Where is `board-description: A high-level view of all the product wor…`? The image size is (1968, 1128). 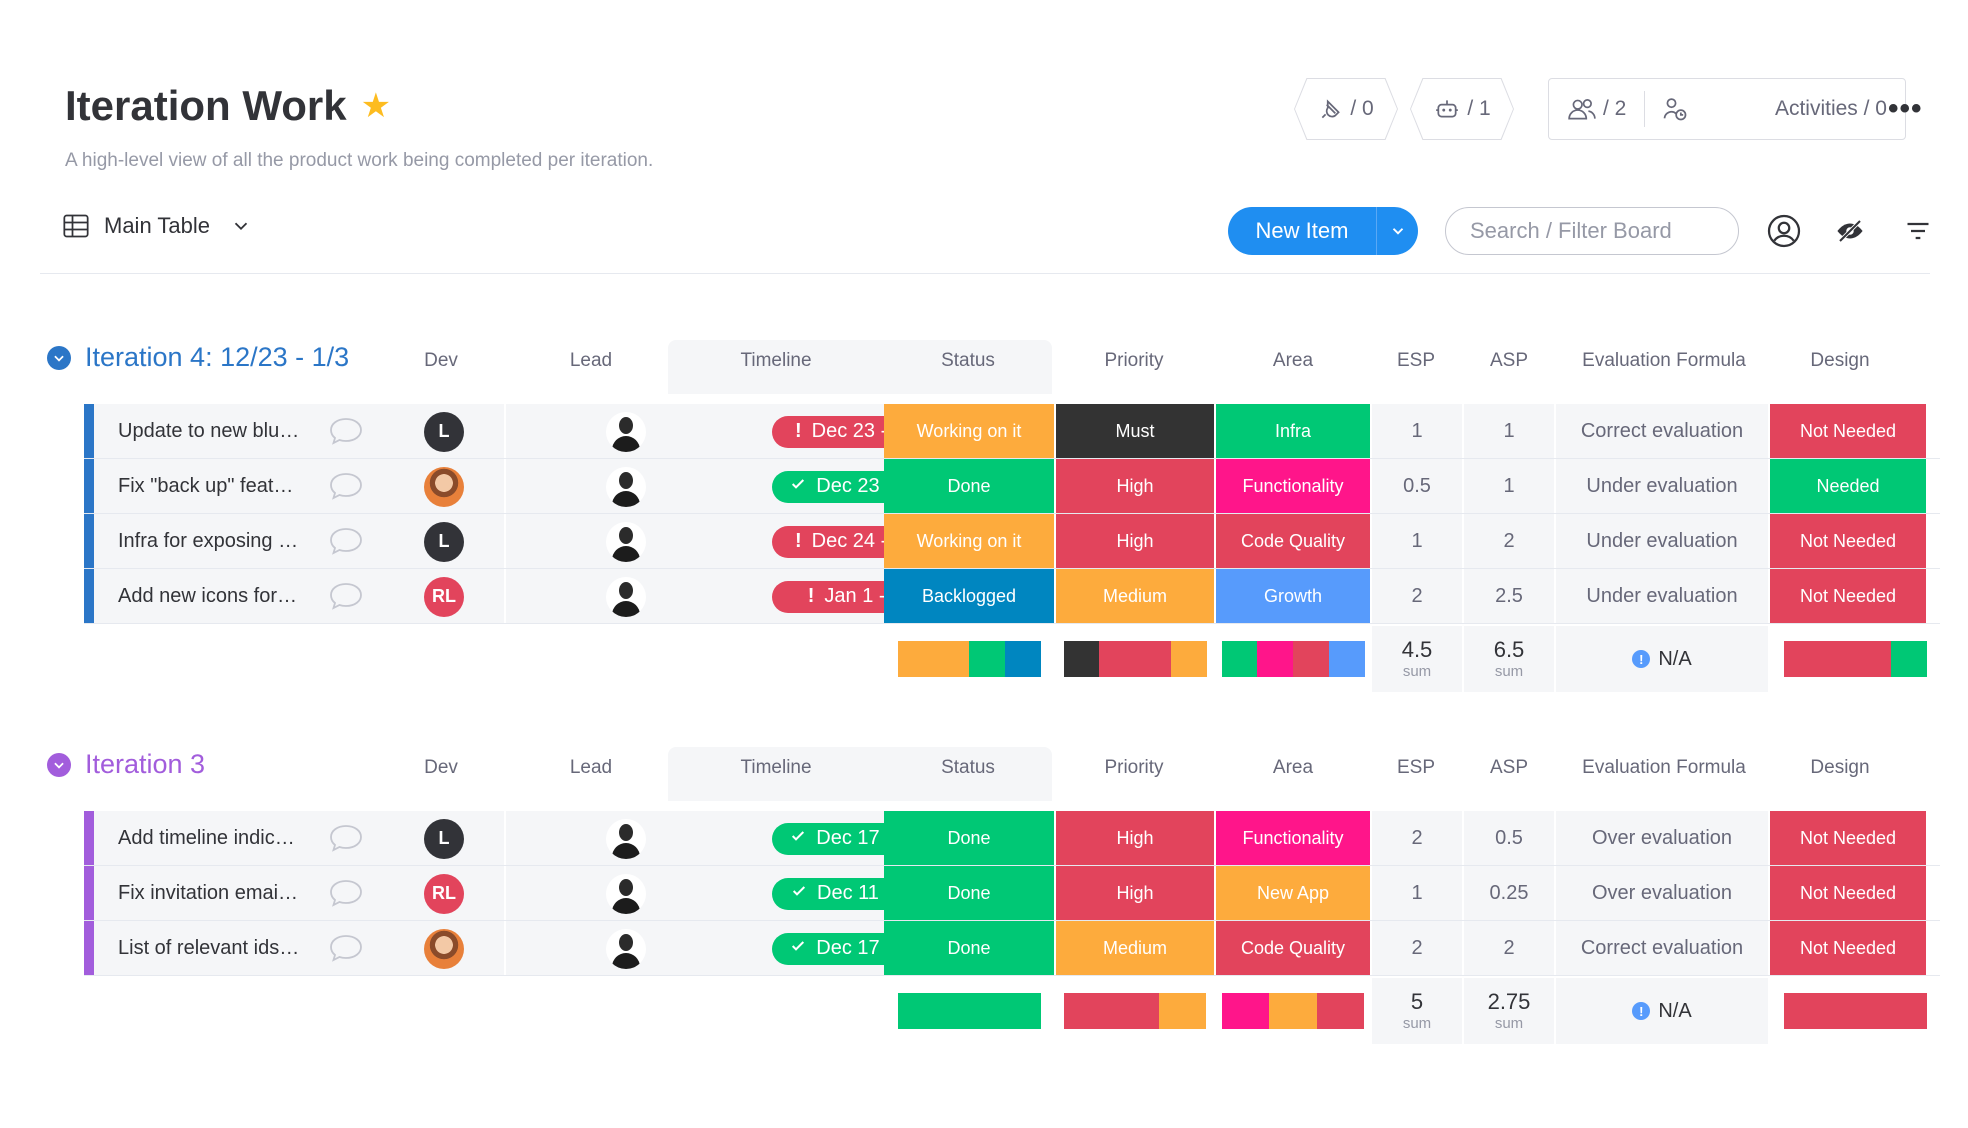
board-description: A high-level view of all the product wor… is located at coordinates (359, 160).